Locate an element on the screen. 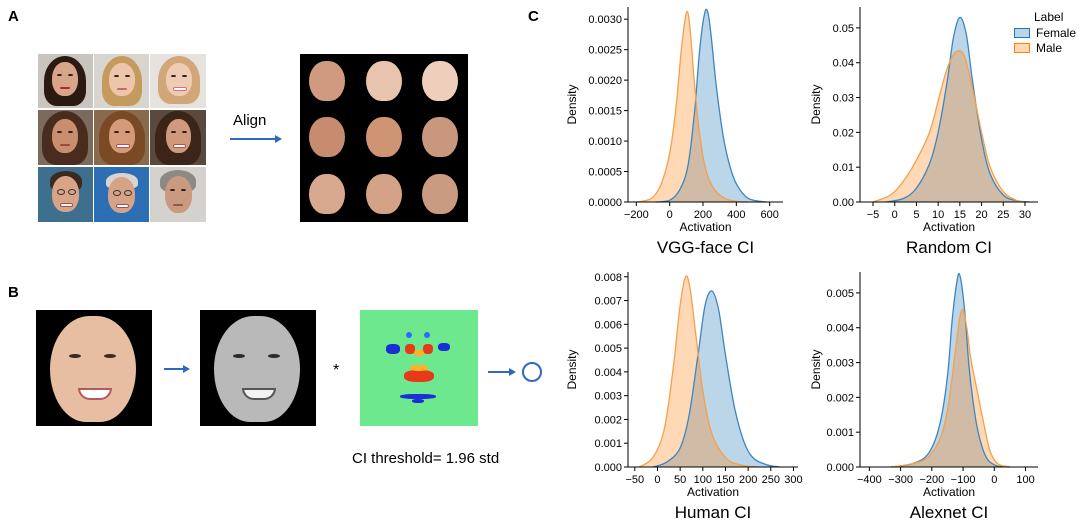 The width and height of the screenshot is (1084, 522). chart-title: Alexnet CI is located at coordinates (949, 512).